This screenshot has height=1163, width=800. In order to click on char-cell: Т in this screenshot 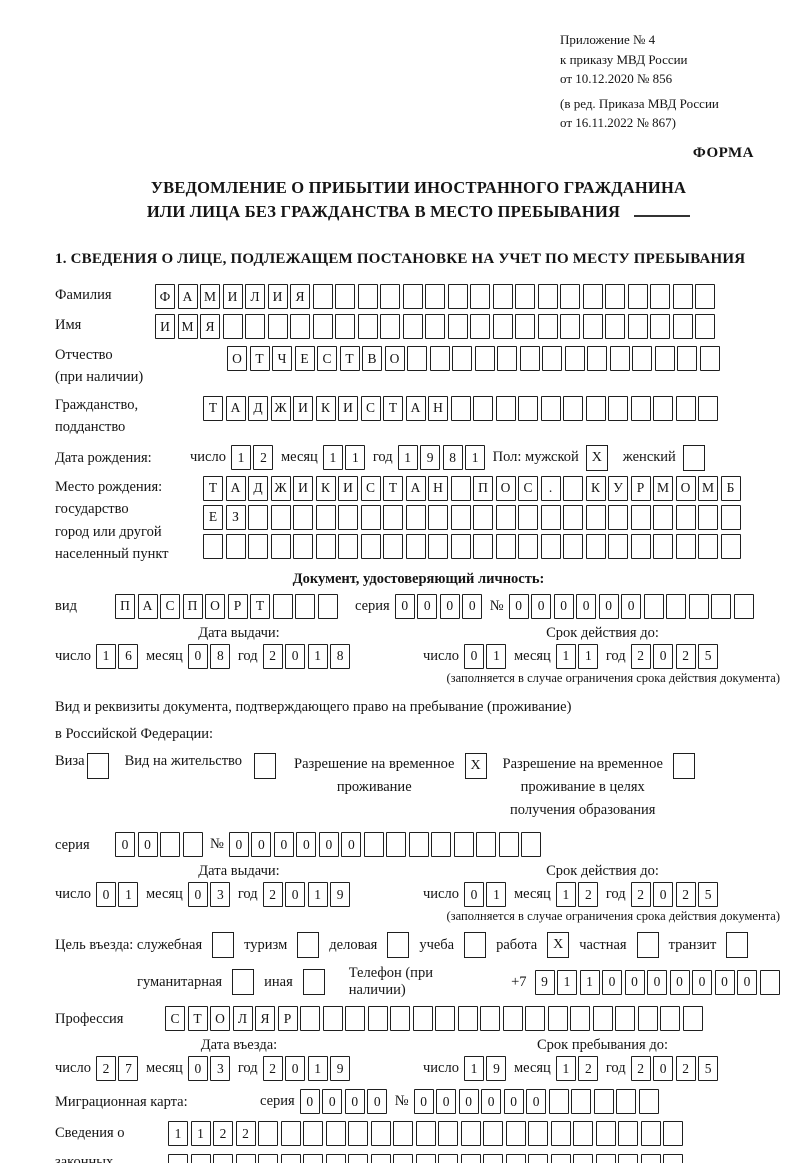, I will do `click(259, 358)`.